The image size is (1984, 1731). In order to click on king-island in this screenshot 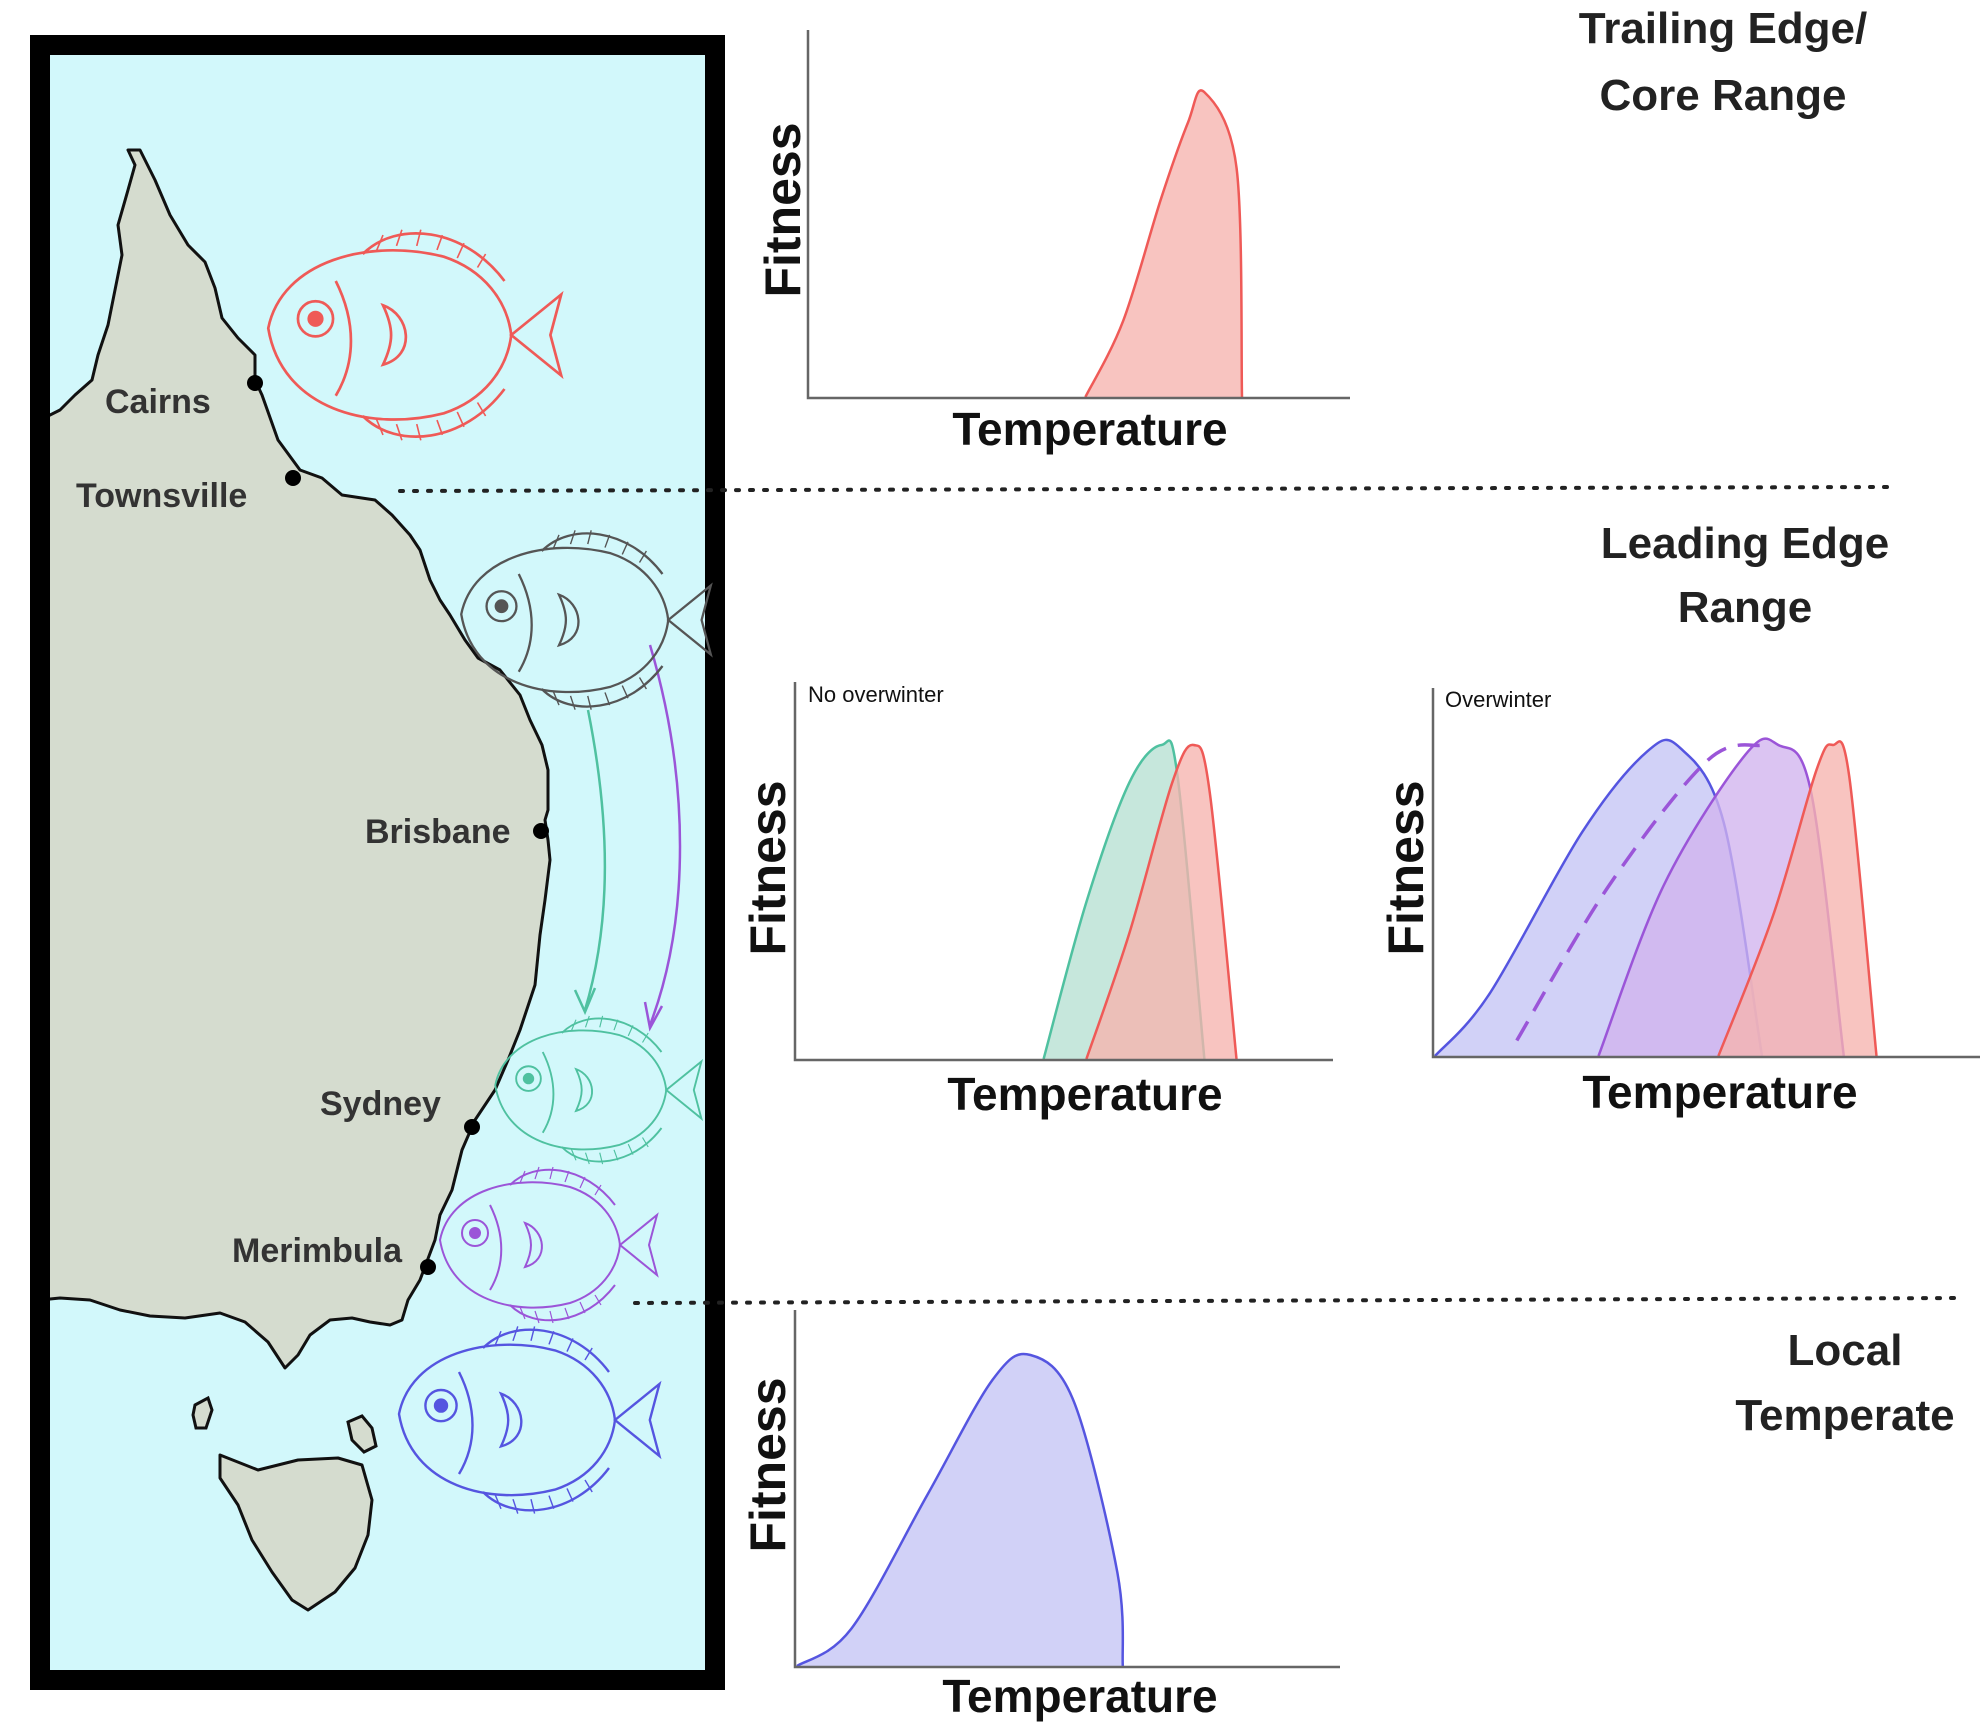, I will do `click(362, 1434)`.